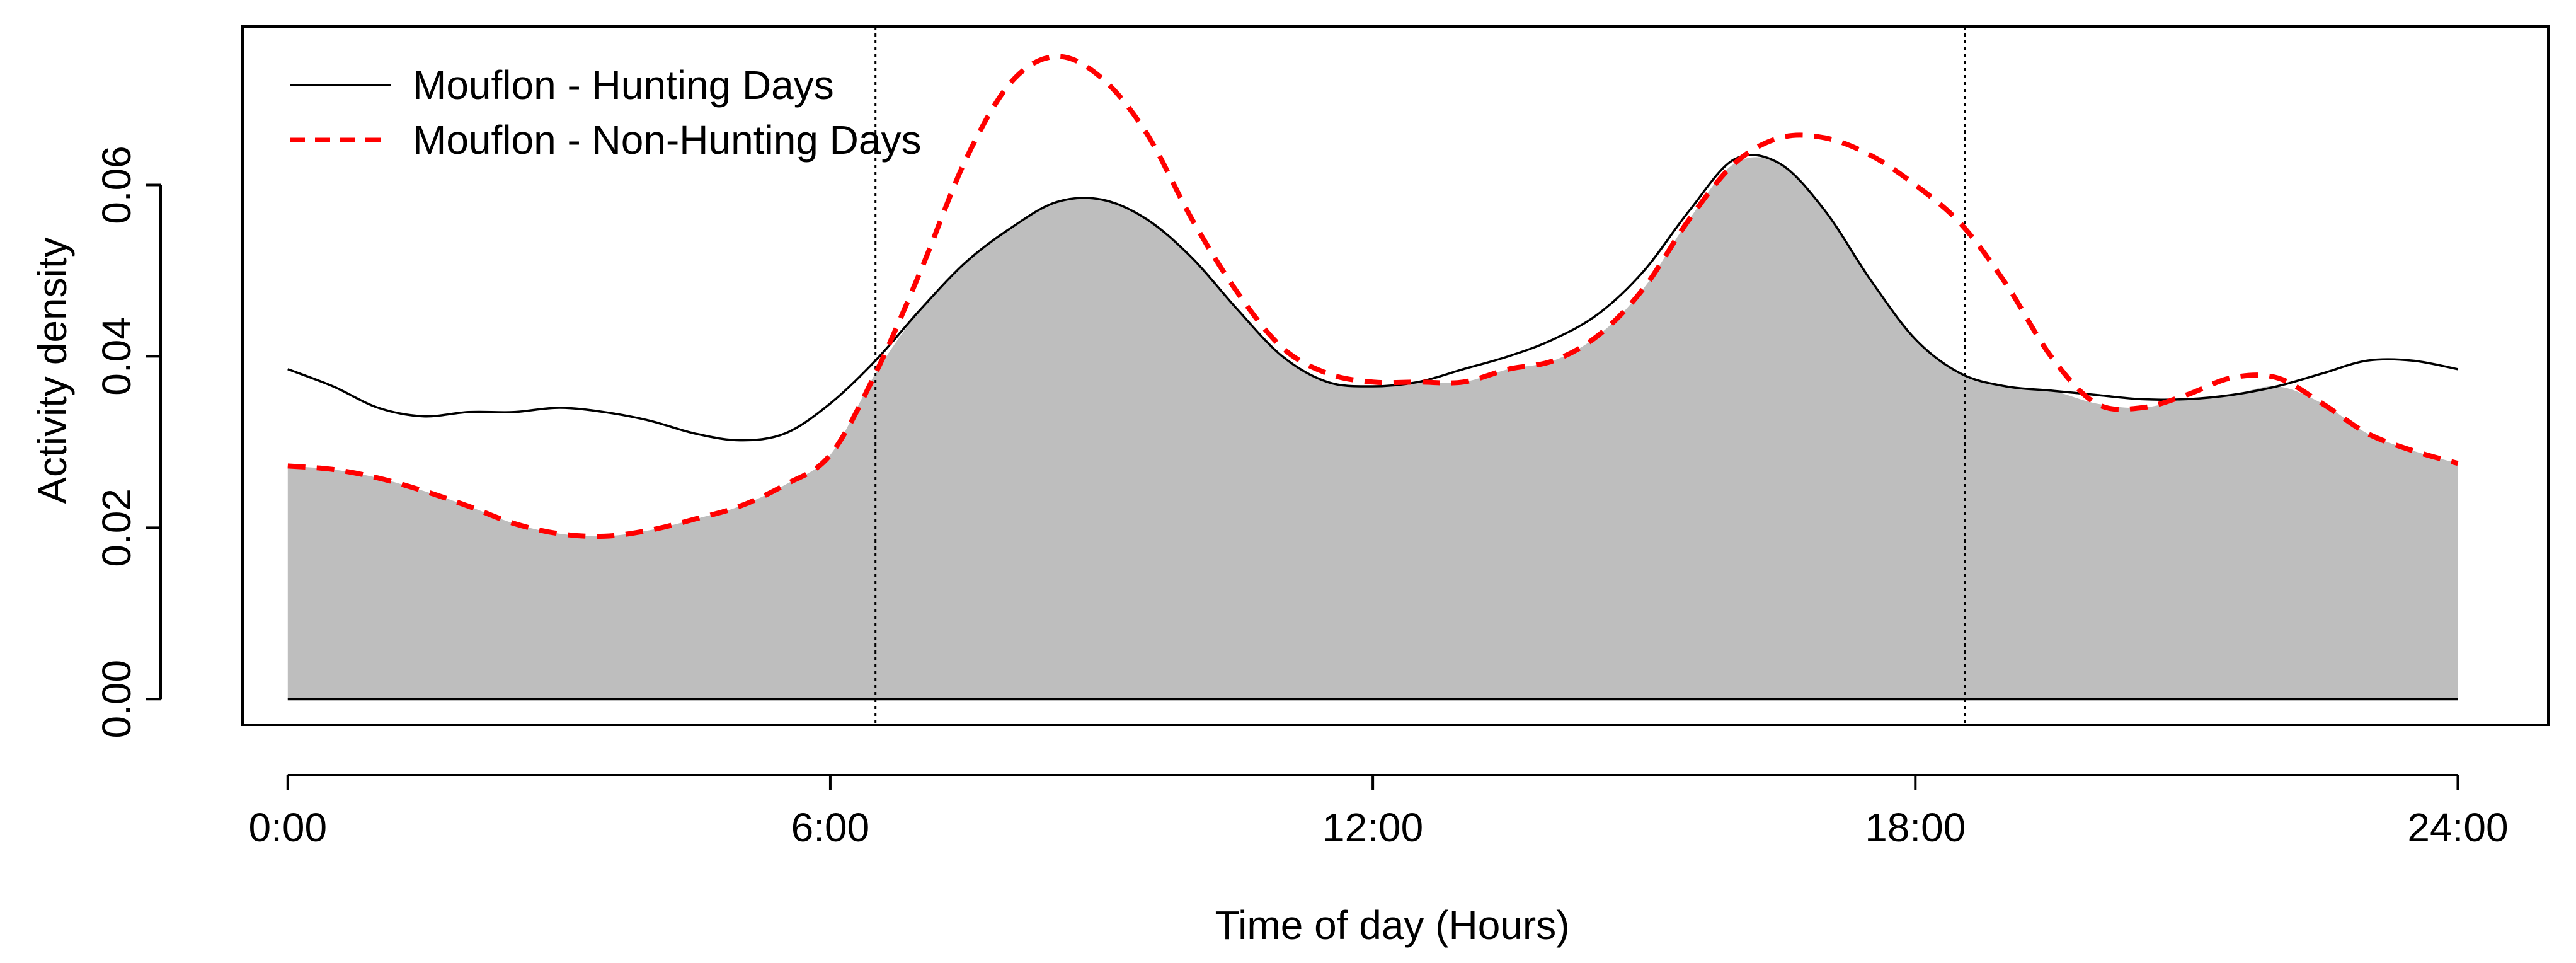  I want to click on legend-label-nonhunting: Mouflon - Non-Hunting Days, so click(667, 140).